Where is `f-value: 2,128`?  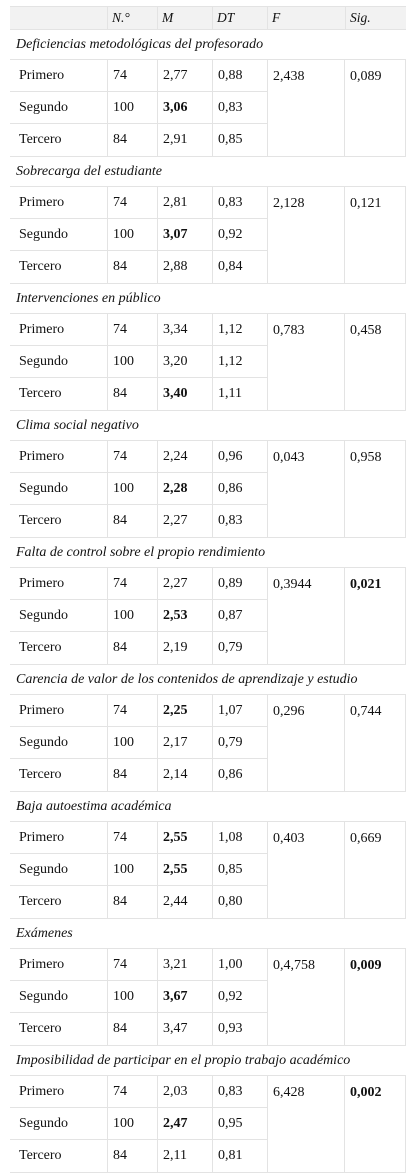 f-value: 2,128 is located at coordinates (306, 235).